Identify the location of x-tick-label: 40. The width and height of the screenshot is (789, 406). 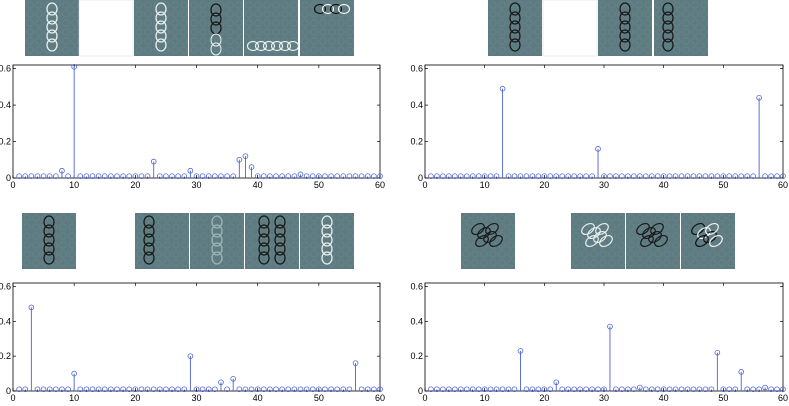
(258, 398).